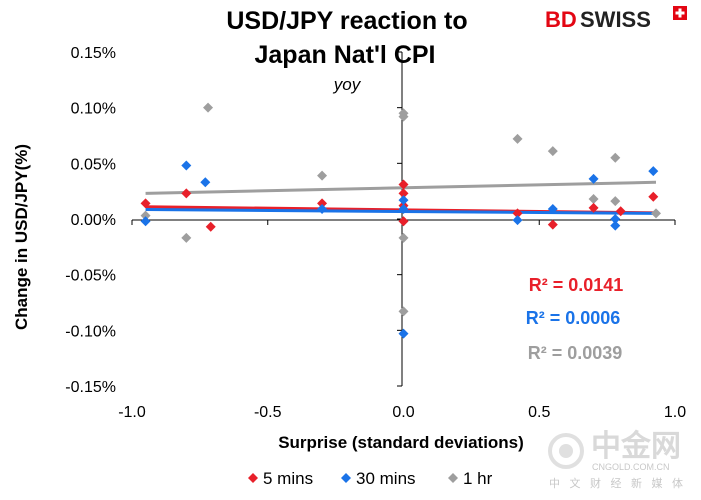 This screenshot has width=701, height=500. What do you see at coordinates (253, 478) in the screenshot?
I see `legend-marker-5-mins` at bounding box center [253, 478].